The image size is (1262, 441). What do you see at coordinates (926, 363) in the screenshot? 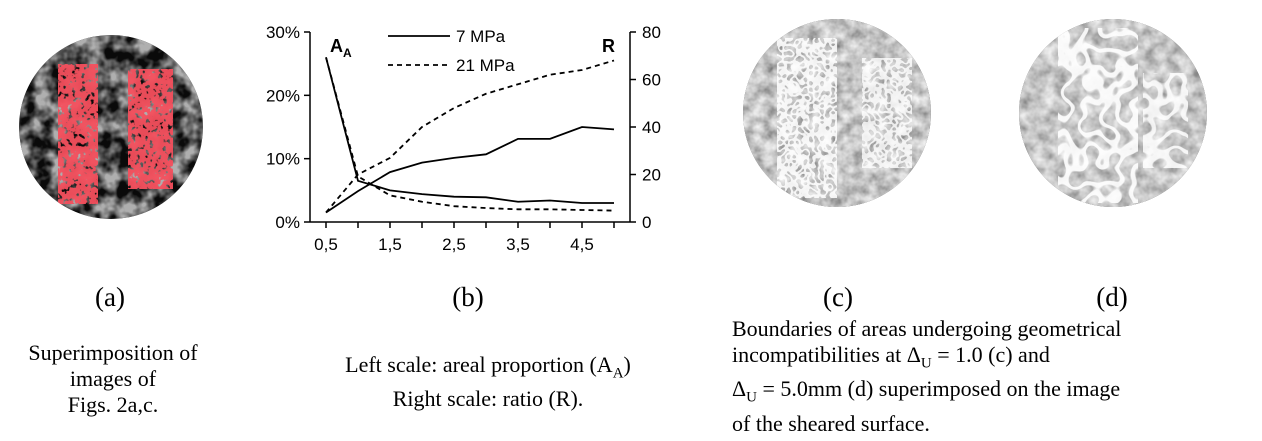
I see `caption-cd-l2sub: U` at bounding box center [926, 363].